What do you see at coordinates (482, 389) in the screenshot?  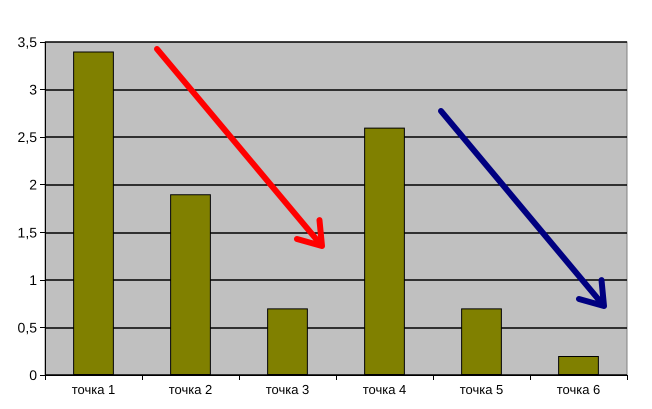 I see `x-tick-label: точка 5` at bounding box center [482, 389].